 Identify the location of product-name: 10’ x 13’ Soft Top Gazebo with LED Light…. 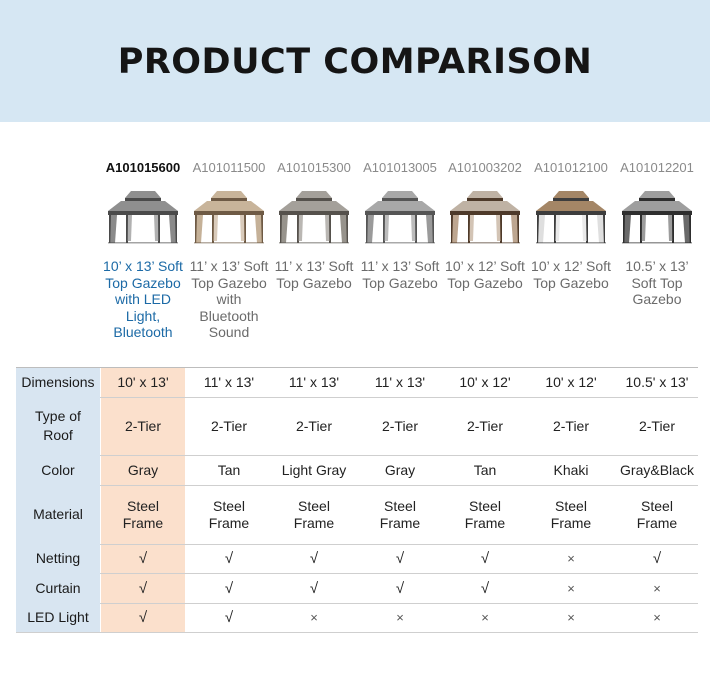
(143, 299).